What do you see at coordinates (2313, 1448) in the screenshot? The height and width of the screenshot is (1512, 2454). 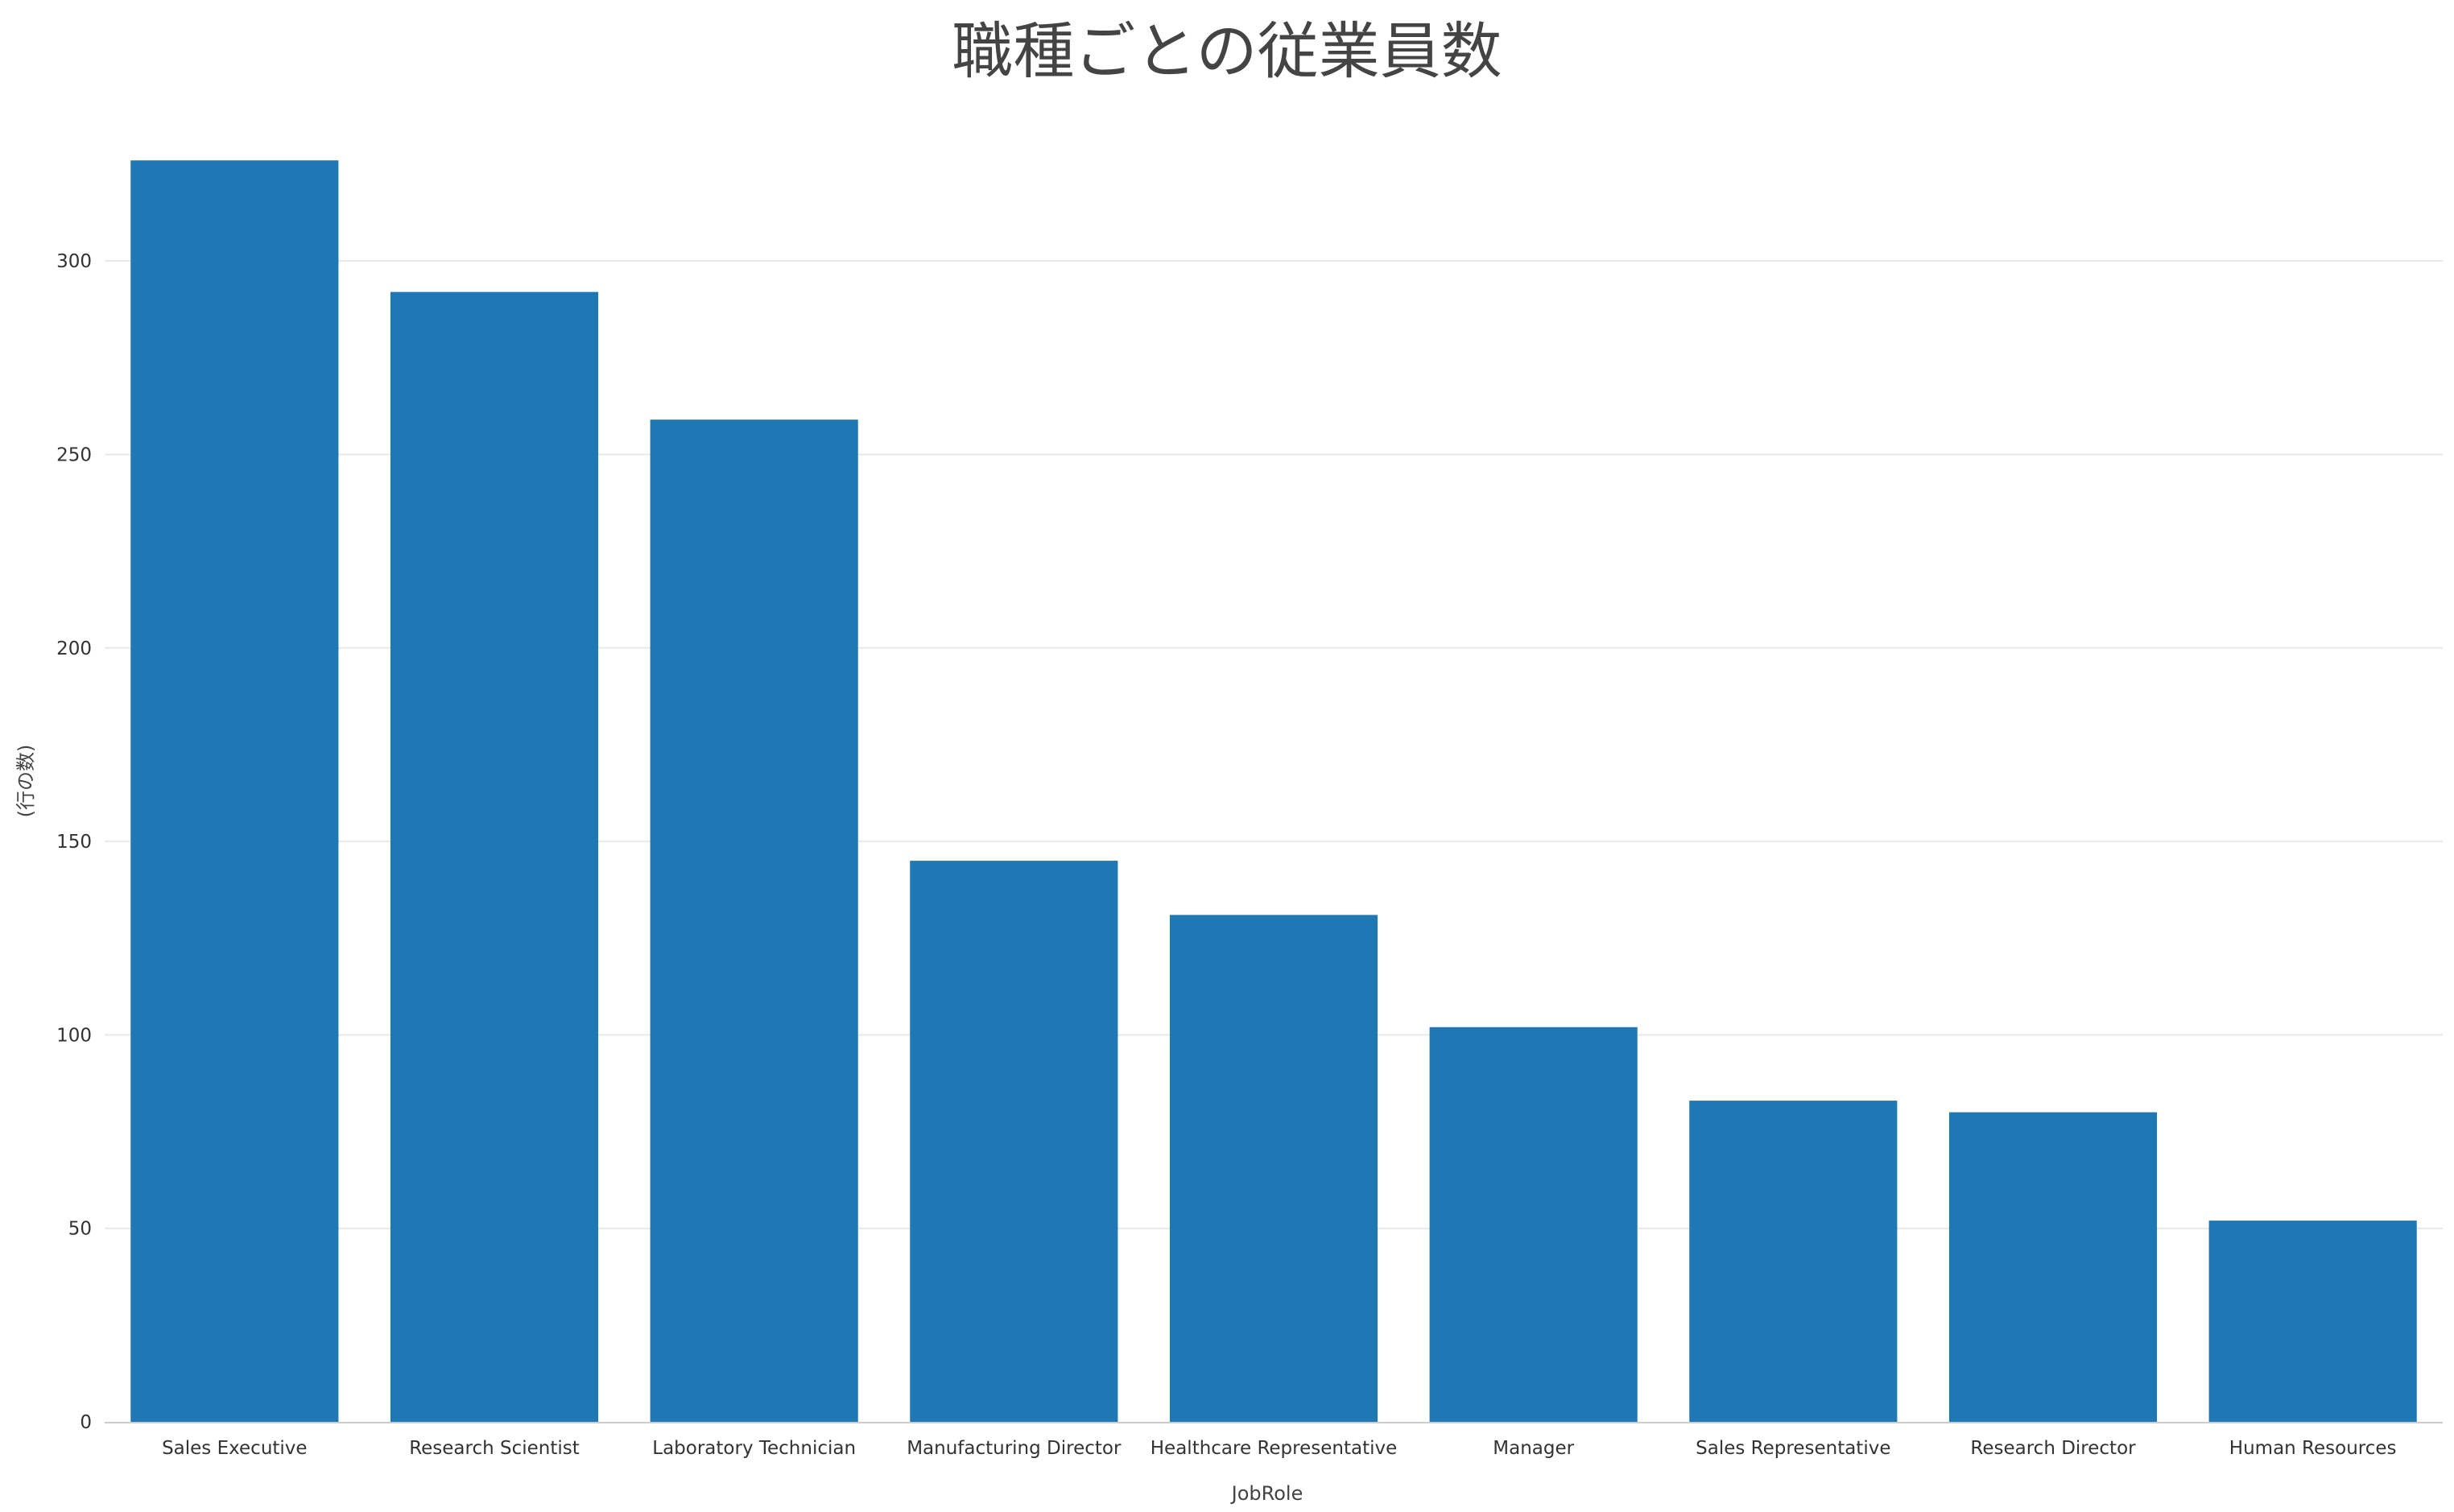 I see `x-tick-label: Human Resources` at bounding box center [2313, 1448].